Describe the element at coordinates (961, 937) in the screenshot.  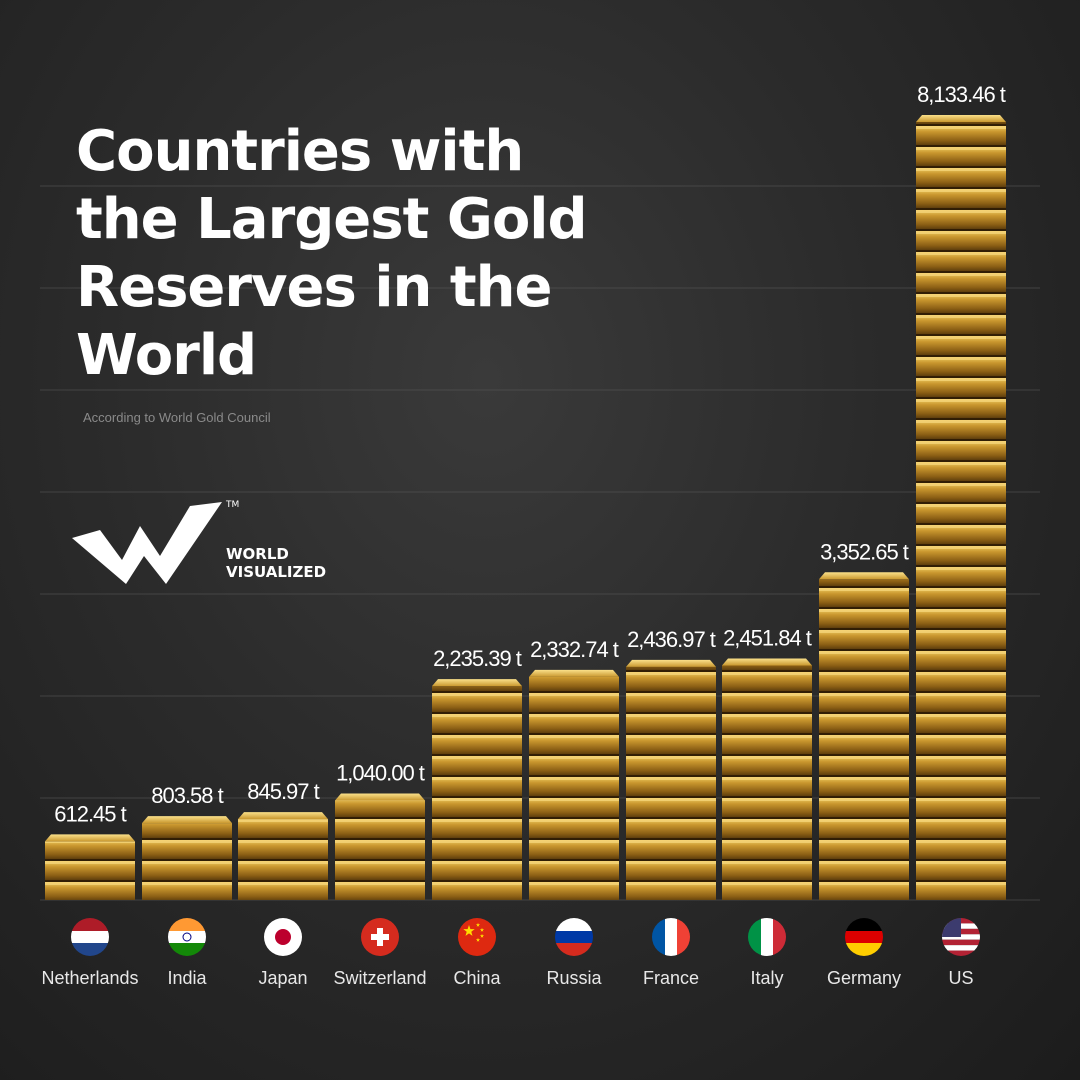
I see `us-flag-icon` at that location.